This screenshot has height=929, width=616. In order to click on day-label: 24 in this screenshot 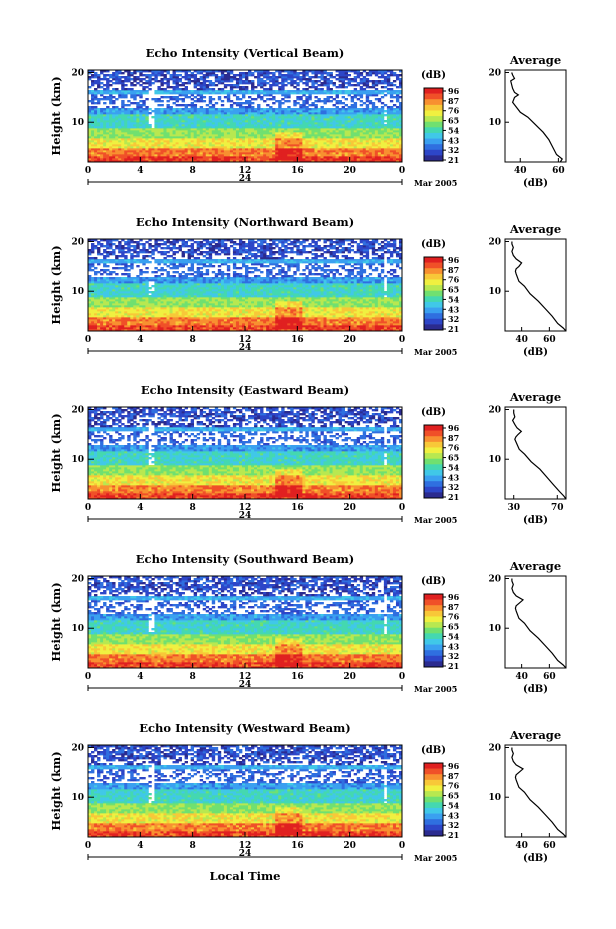, I will do `click(245, 685)`.